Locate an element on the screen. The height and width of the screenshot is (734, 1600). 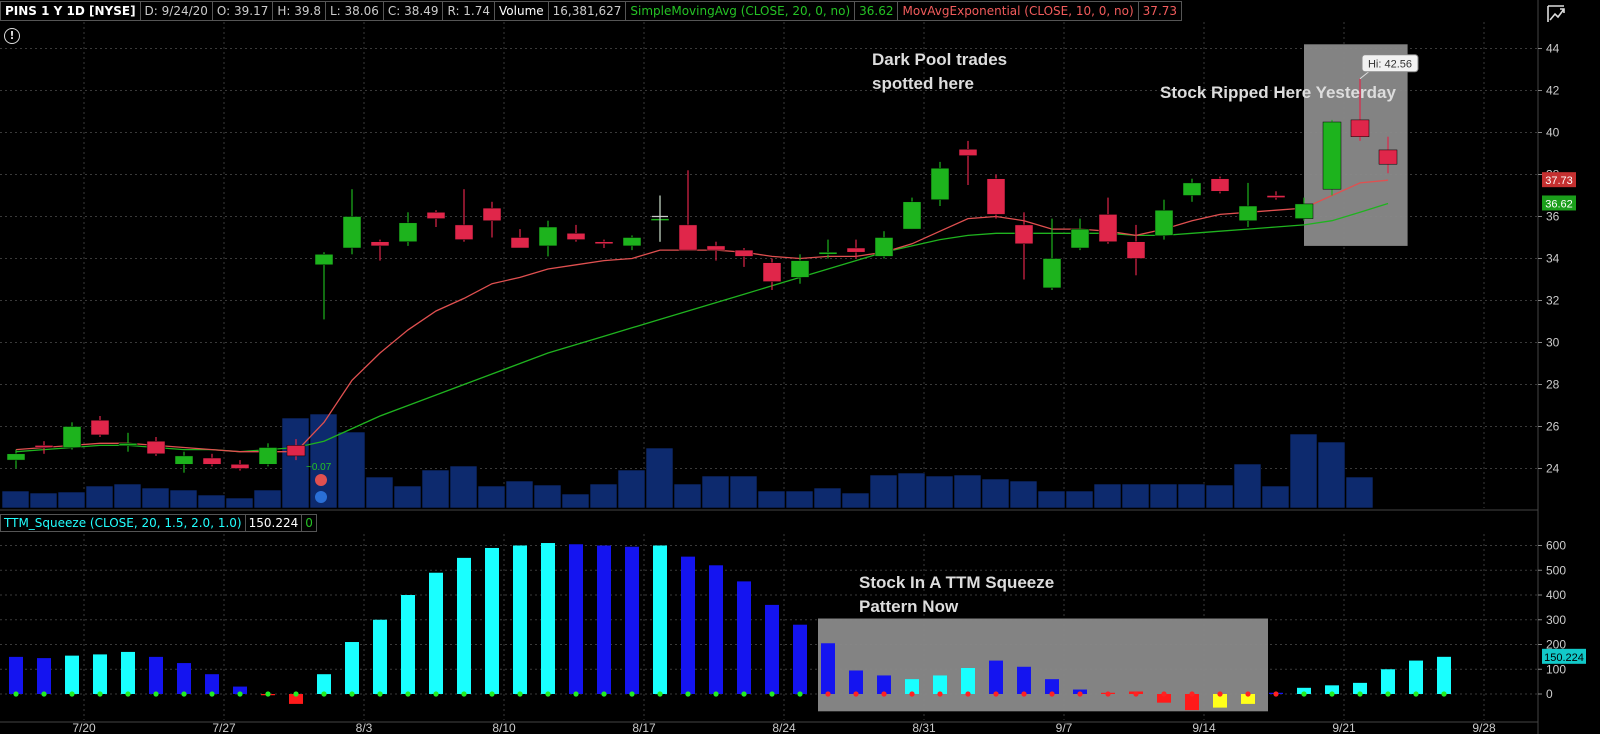
x-tick-label: 9/14 is located at coordinates (1204, 727).